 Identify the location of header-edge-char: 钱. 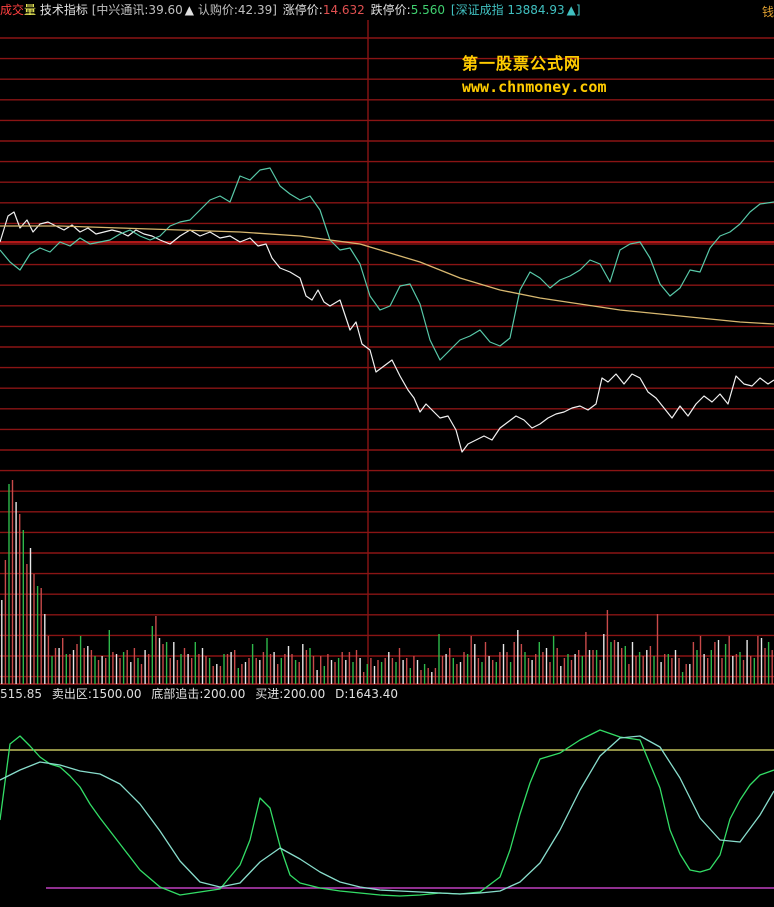
(768, 12).